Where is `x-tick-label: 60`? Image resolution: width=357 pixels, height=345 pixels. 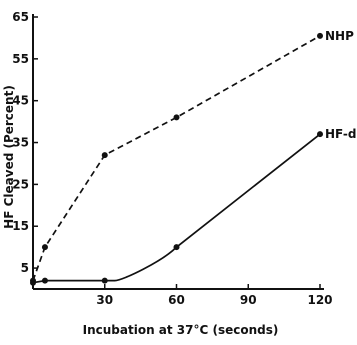
x-tick-label: 60 is located at coordinates (176, 300).